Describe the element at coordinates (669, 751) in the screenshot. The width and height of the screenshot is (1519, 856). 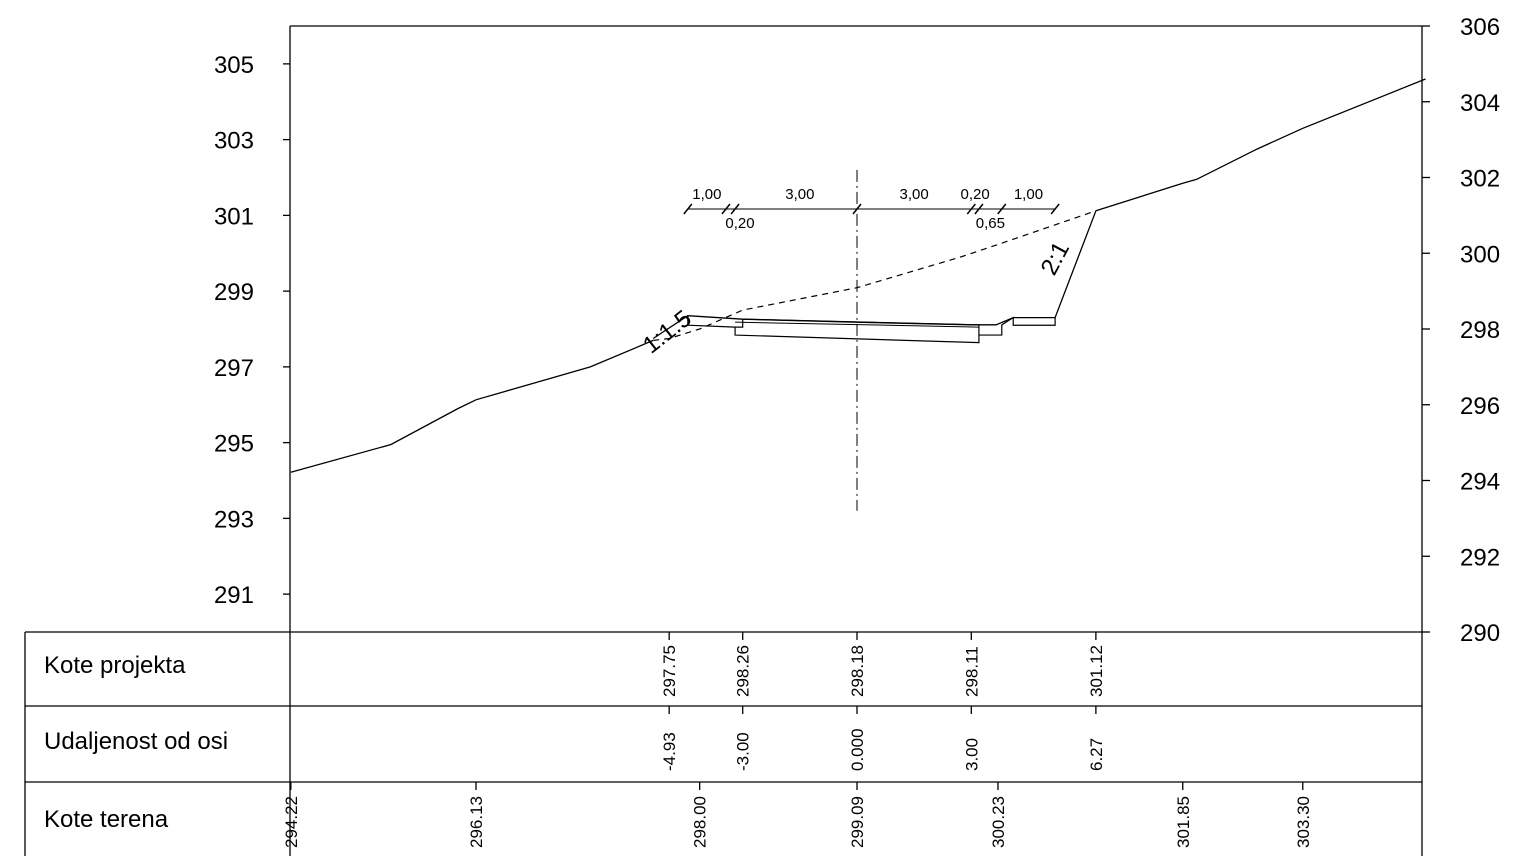
I see `udaljenost-value: -4.93` at that location.